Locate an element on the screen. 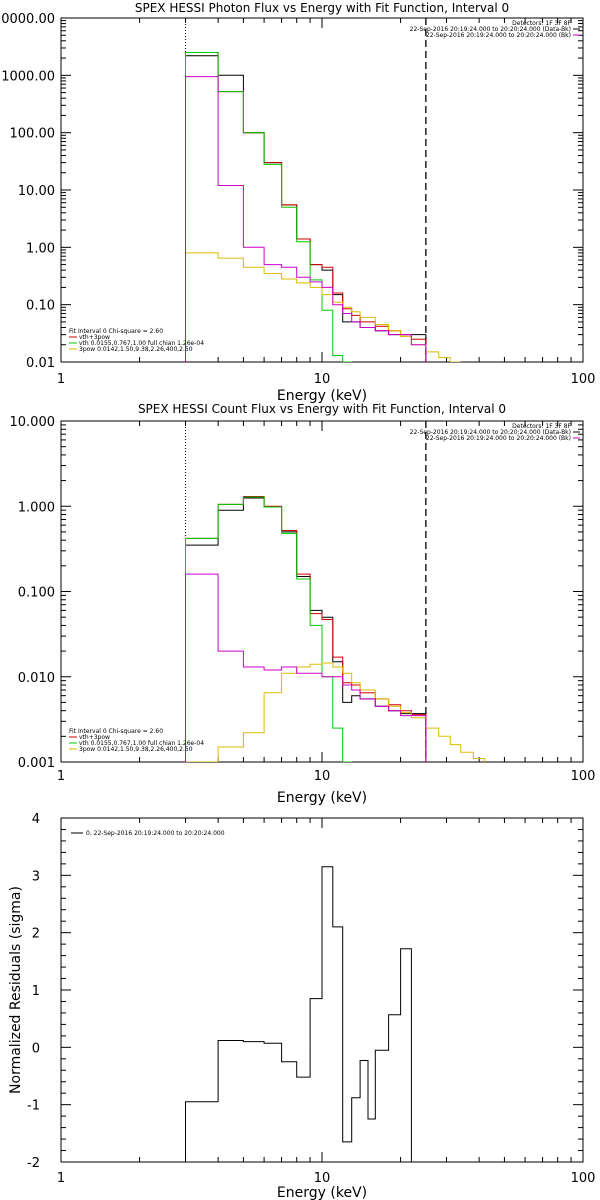  y-tick-label: 4 is located at coordinates (36, 819).